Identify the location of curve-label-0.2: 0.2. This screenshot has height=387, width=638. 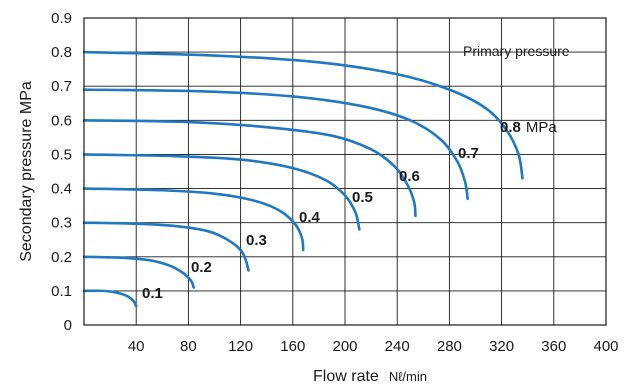
(201, 267).